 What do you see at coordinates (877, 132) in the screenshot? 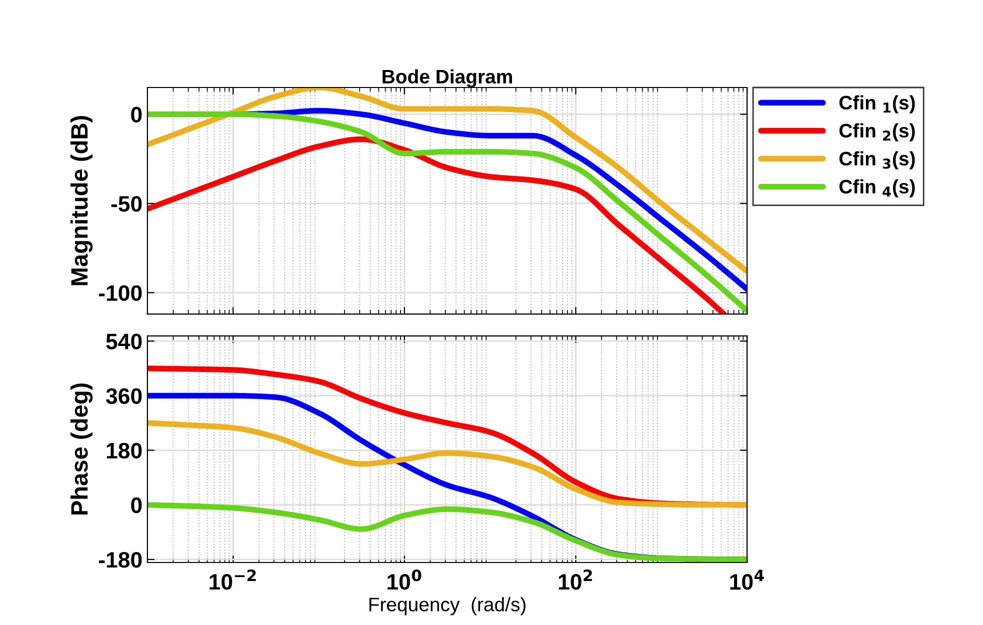
I see `legend-label: Cfin $_{2}$(s)` at bounding box center [877, 132].